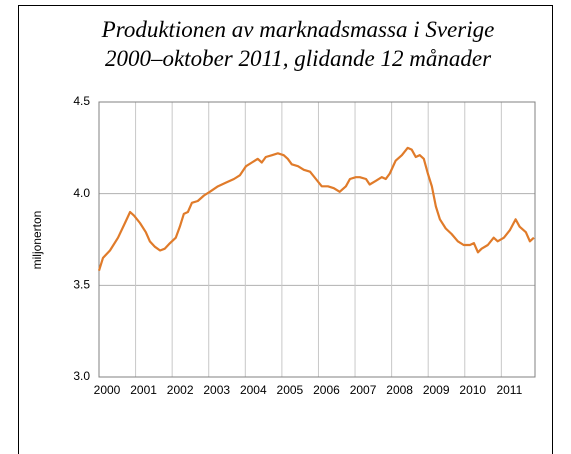 The width and height of the screenshot is (571, 454). I want to click on x-tick-label: 2001, so click(143, 390).